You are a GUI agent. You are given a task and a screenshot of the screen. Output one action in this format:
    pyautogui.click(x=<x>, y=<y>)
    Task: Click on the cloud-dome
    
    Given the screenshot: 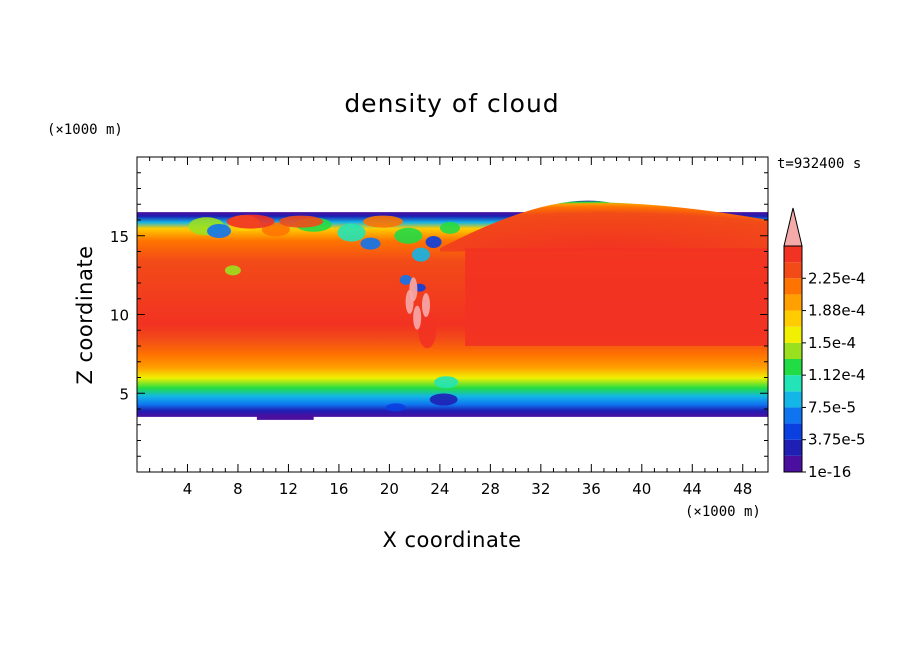 What is the action you would take?
    pyautogui.click(x=603, y=226)
    